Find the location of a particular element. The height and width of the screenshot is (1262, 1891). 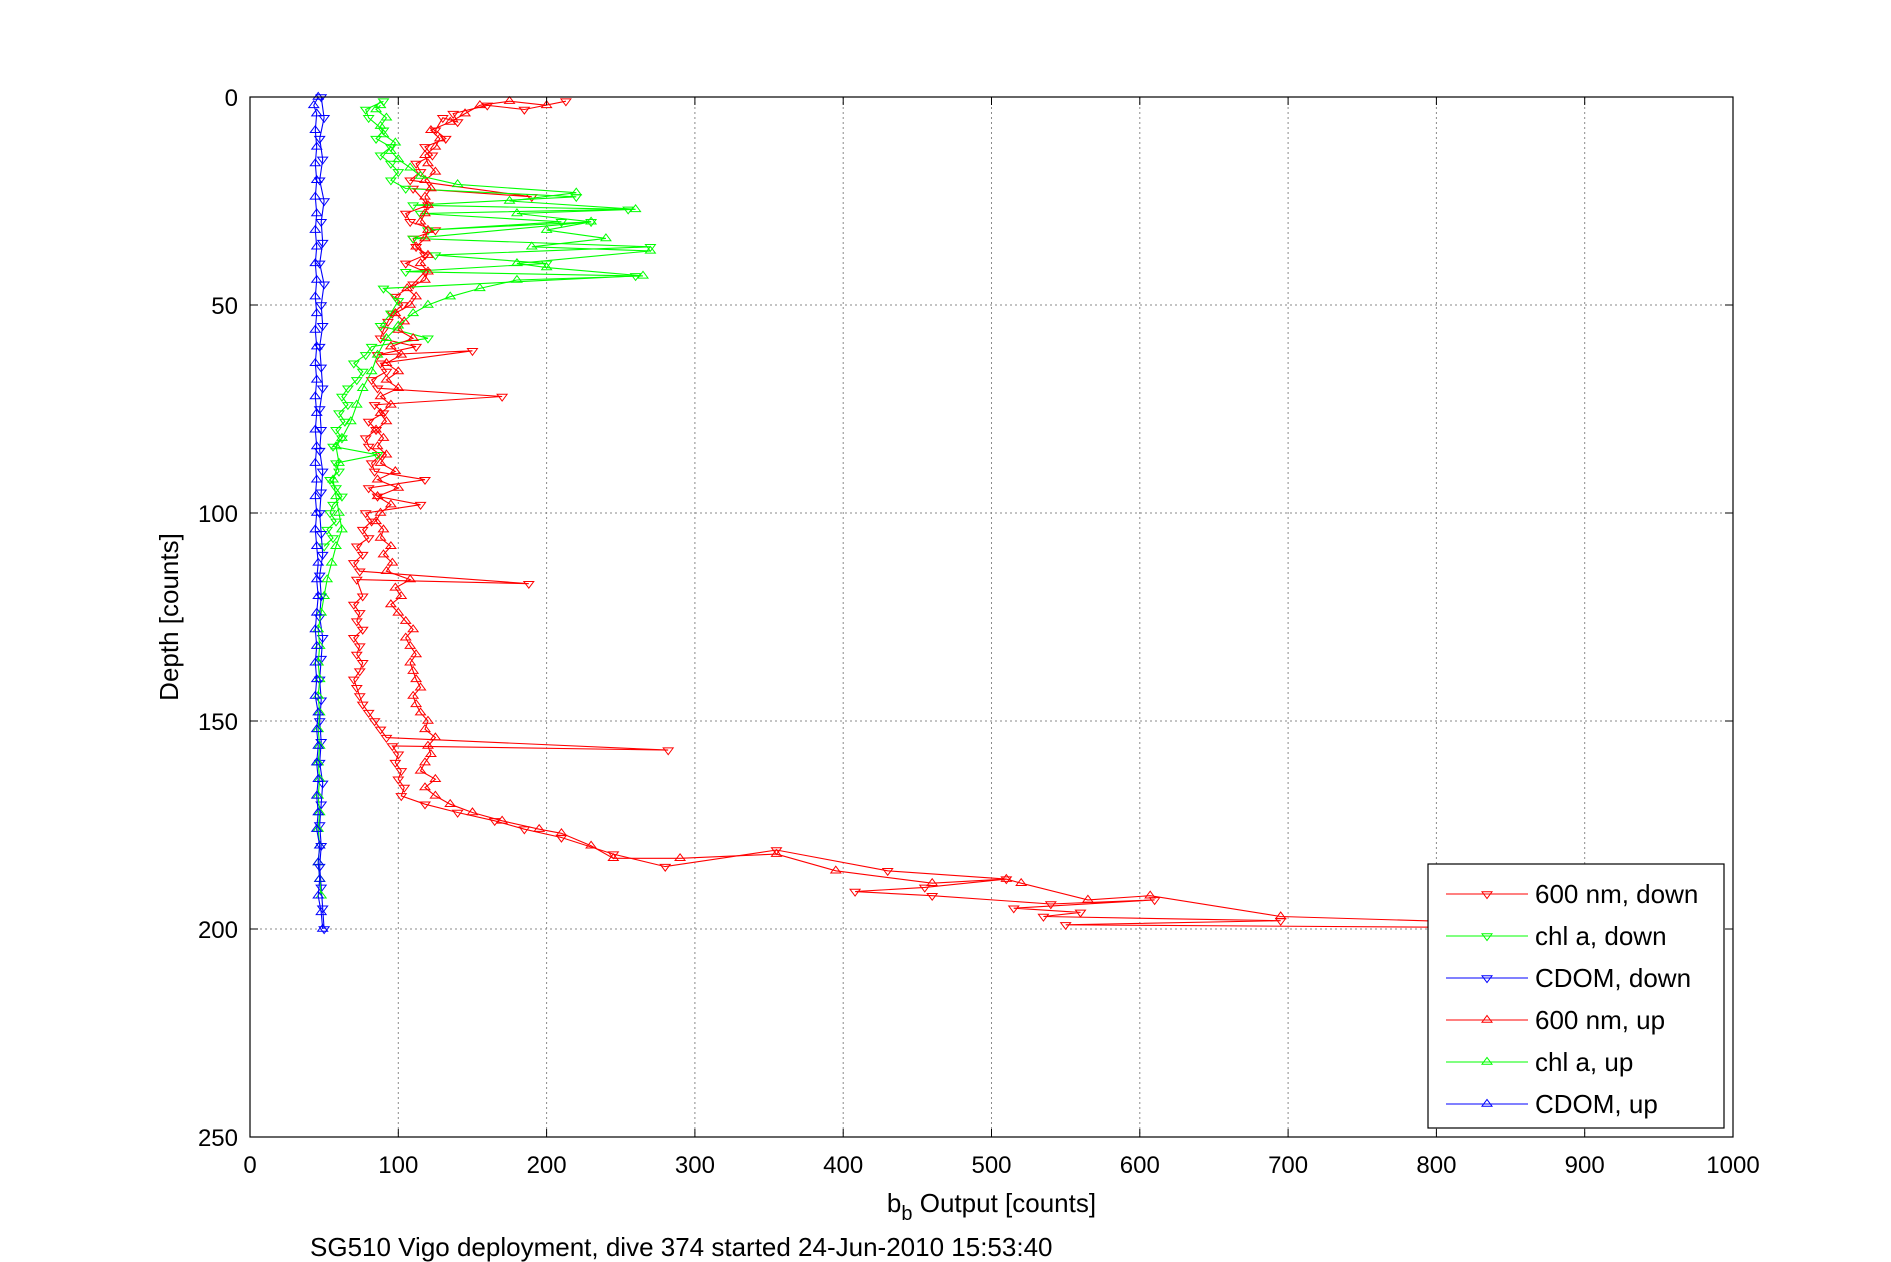

legend-label: 600 nm, down is located at coordinates (1616, 894).